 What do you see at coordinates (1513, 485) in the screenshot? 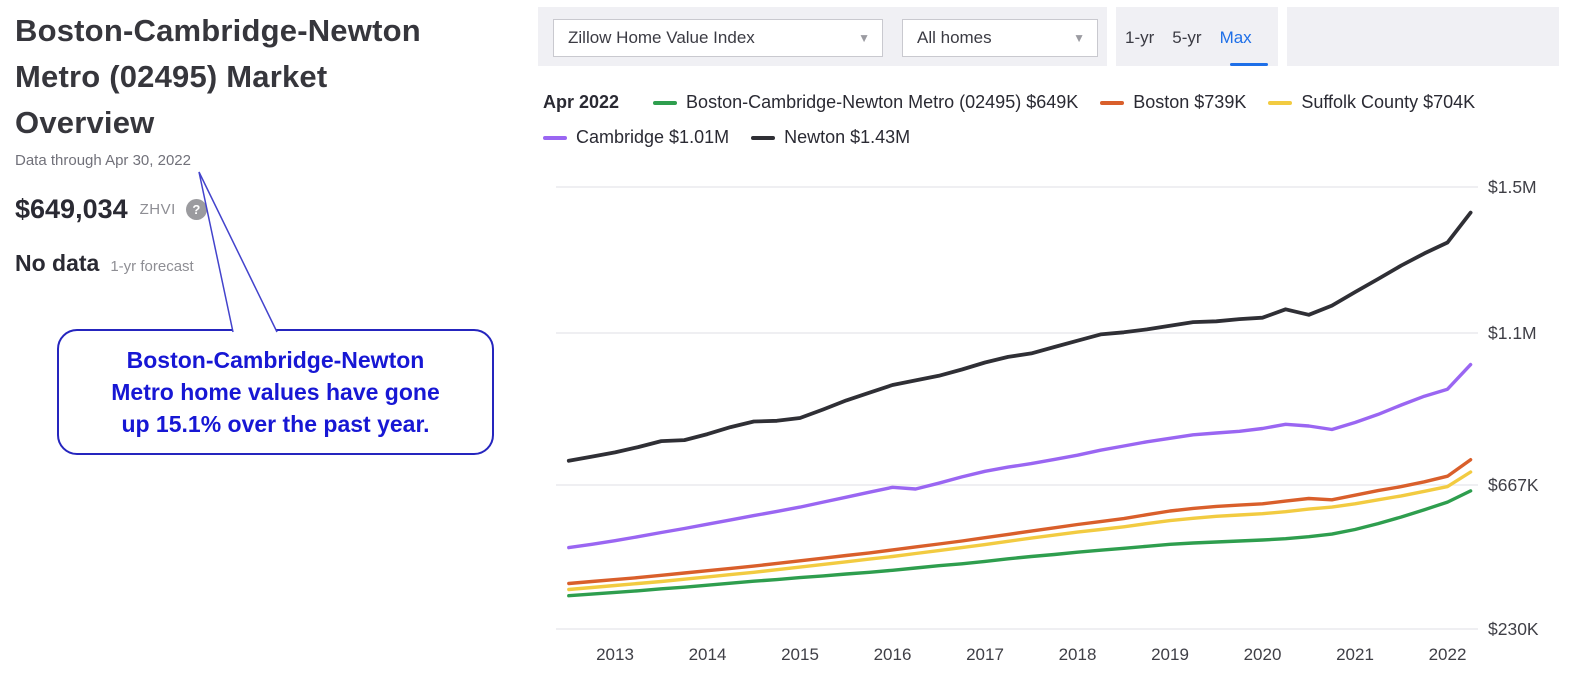
I see `y-axis-tick-label: $667K` at bounding box center [1513, 485].